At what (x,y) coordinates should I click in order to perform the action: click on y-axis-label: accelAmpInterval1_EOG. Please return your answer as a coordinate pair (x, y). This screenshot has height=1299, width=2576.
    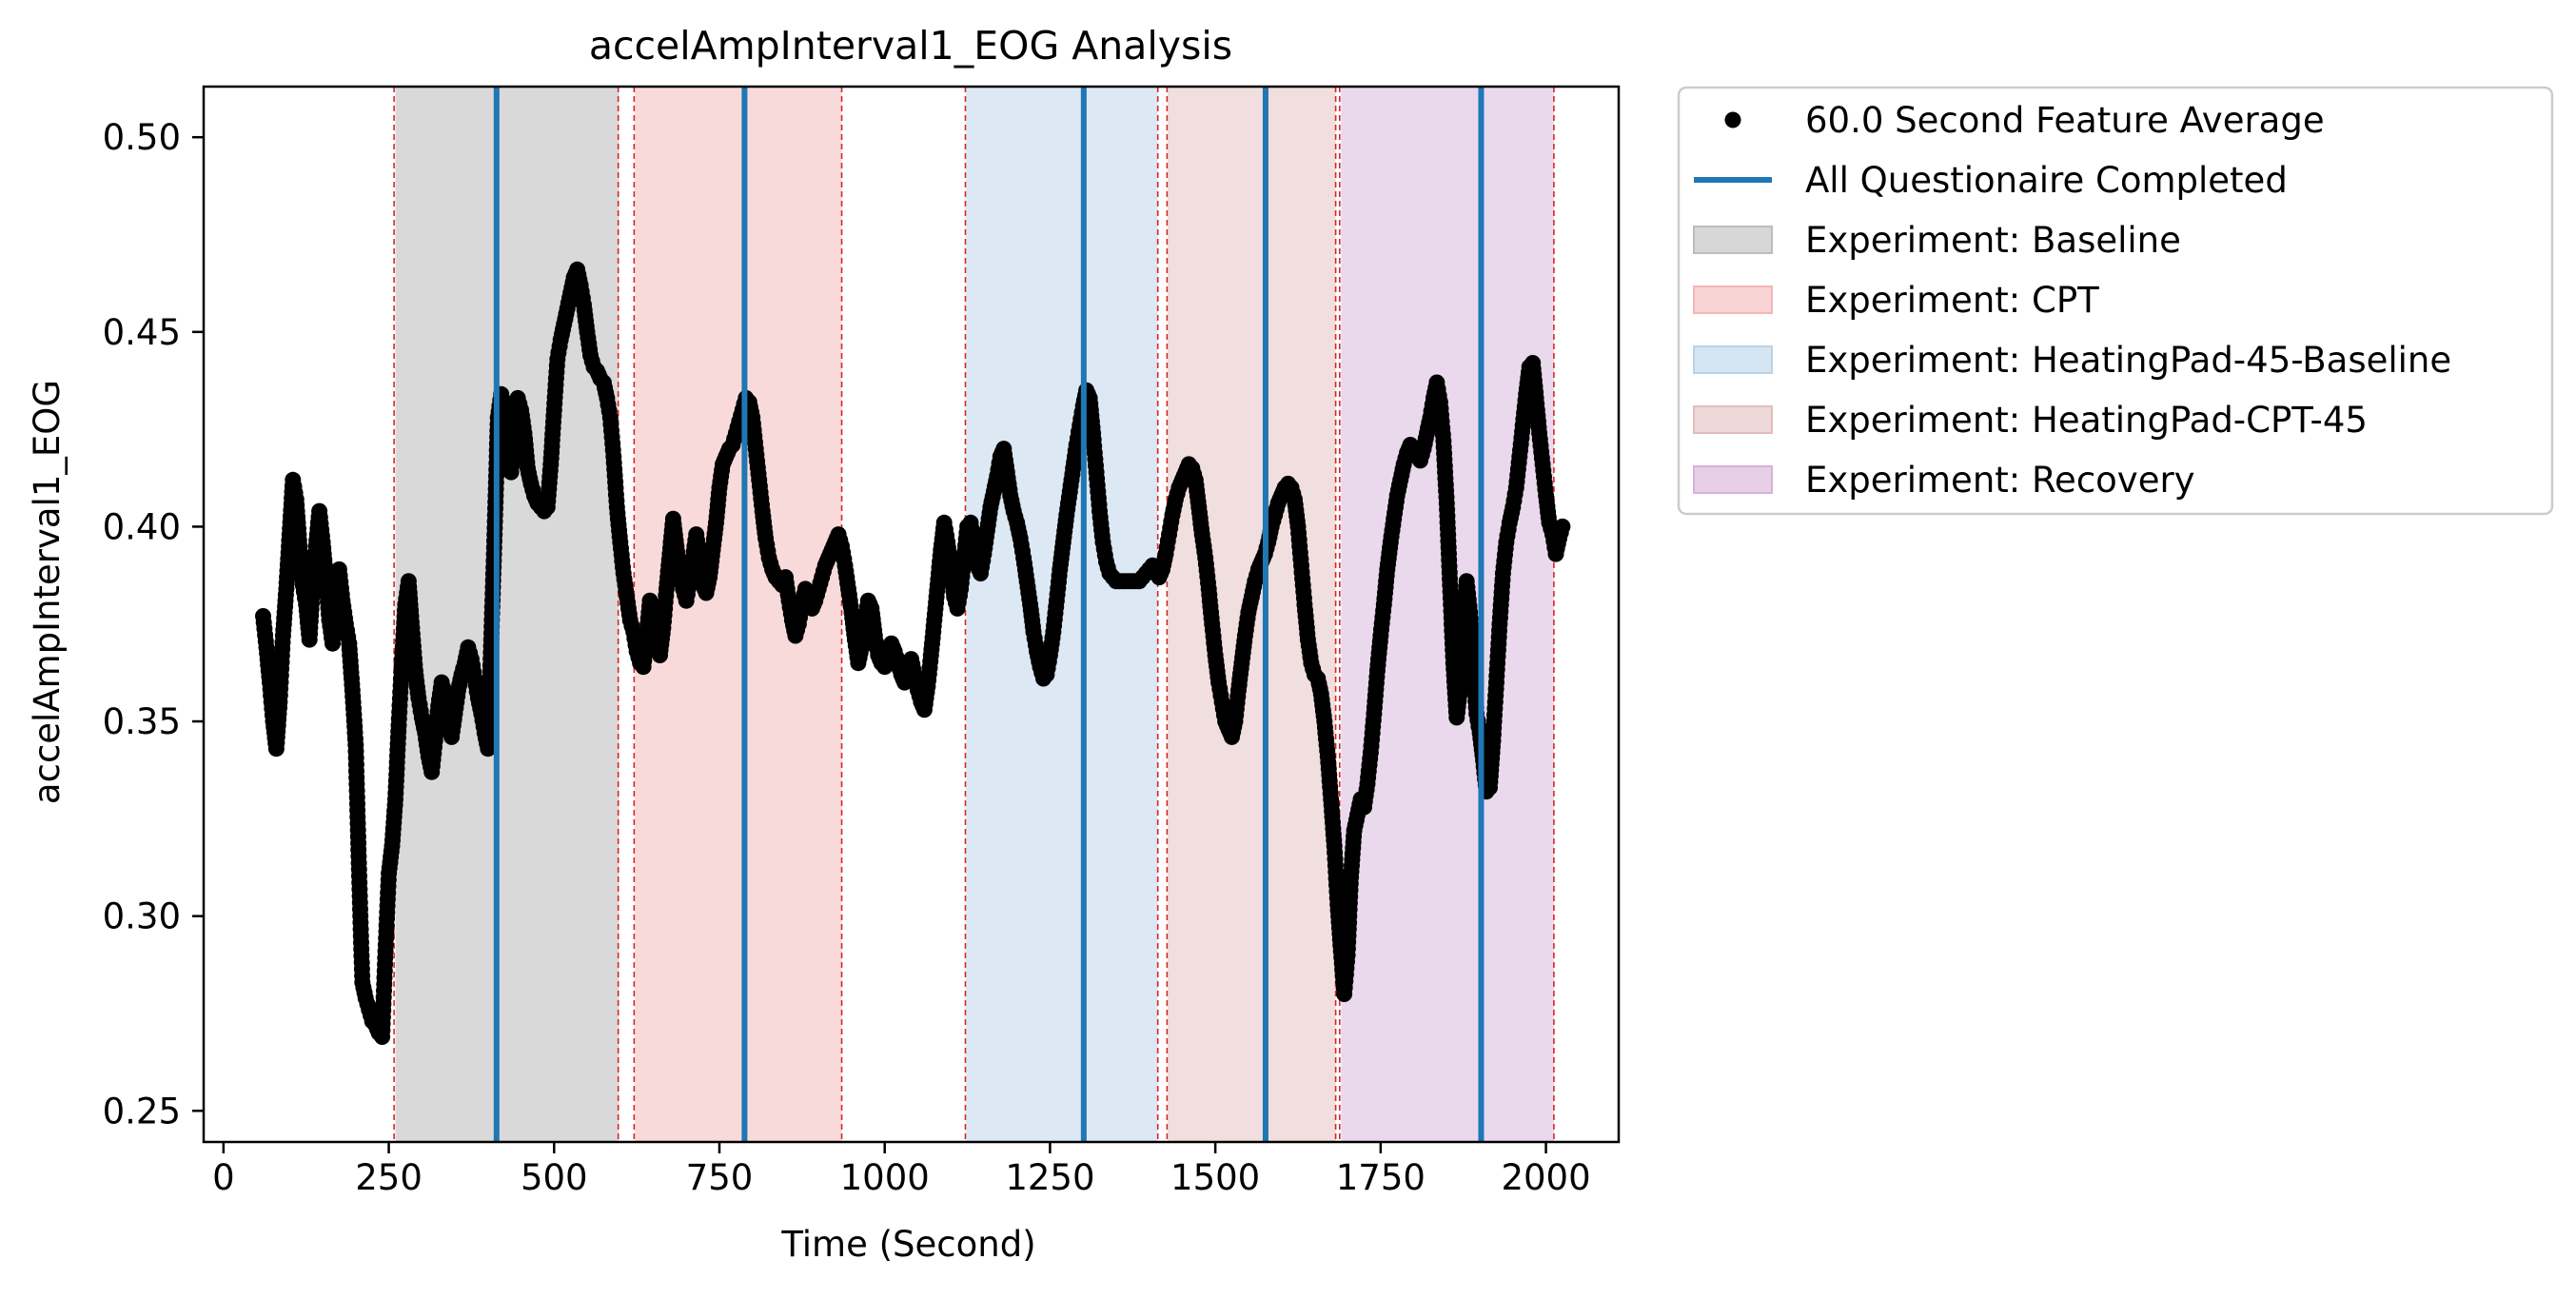
    Looking at the image, I should click on (47, 592).